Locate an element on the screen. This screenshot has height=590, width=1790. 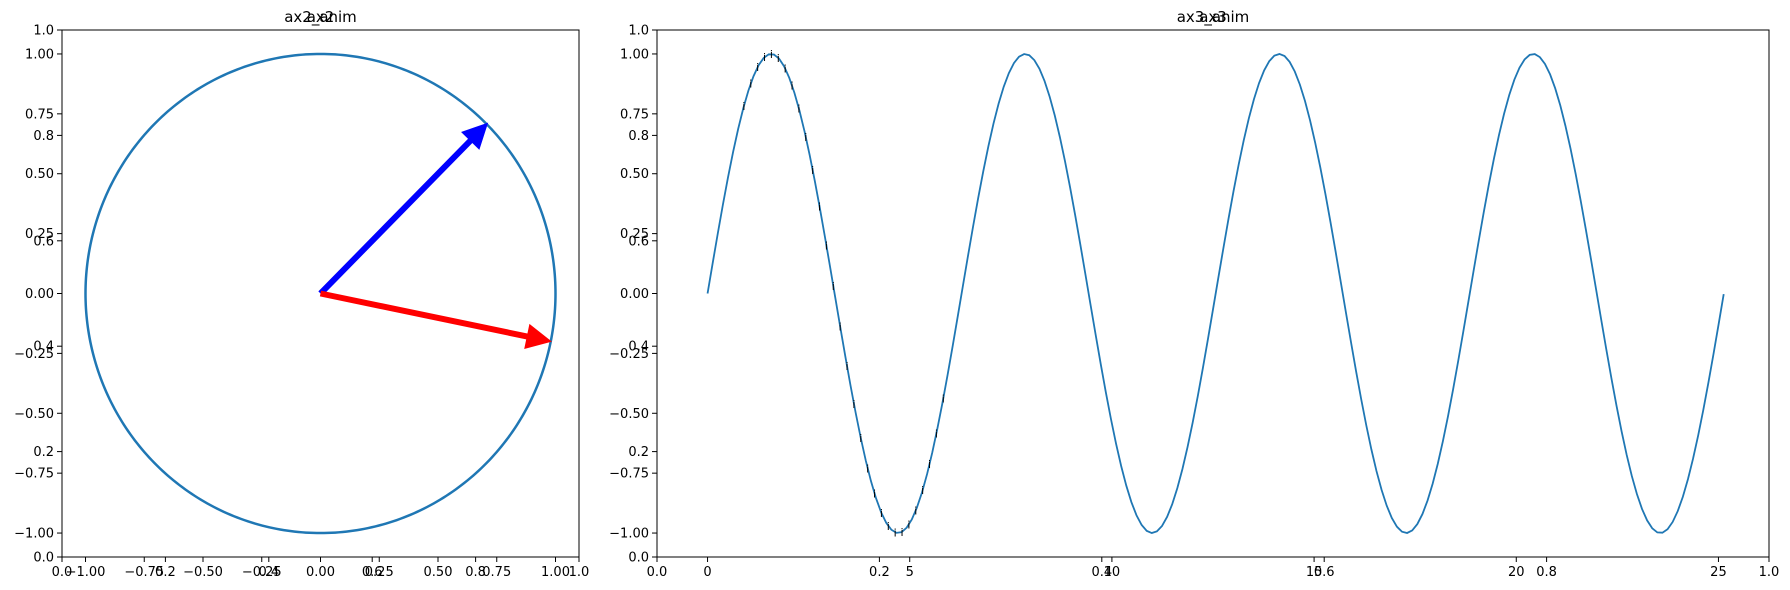
x-tick-label: −1.00 is located at coordinates (86, 572).